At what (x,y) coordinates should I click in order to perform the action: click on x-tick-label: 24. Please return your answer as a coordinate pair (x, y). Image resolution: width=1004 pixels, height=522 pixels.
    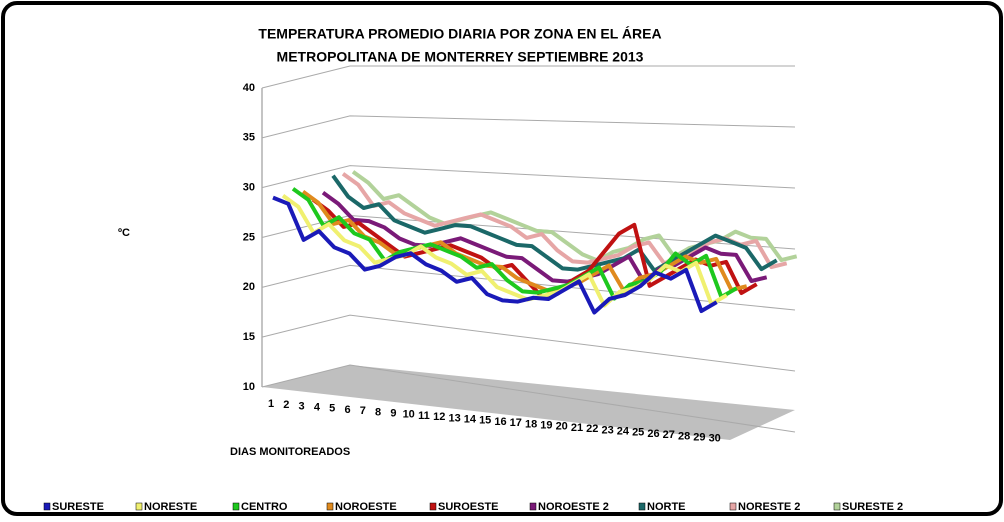
    Looking at the image, I should click on (623, 432).